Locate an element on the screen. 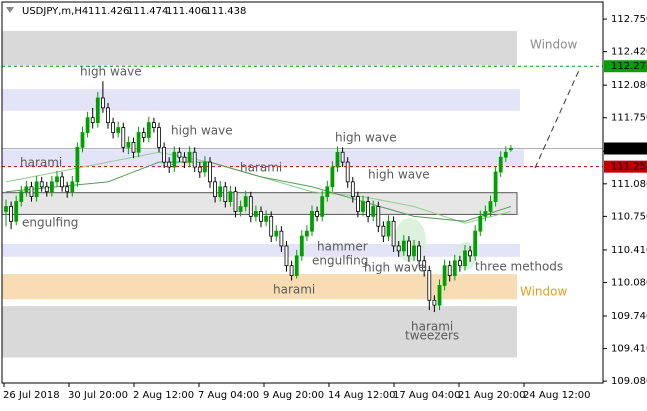  y-tick-label: 112.420 is located at coordinates (629, 52).